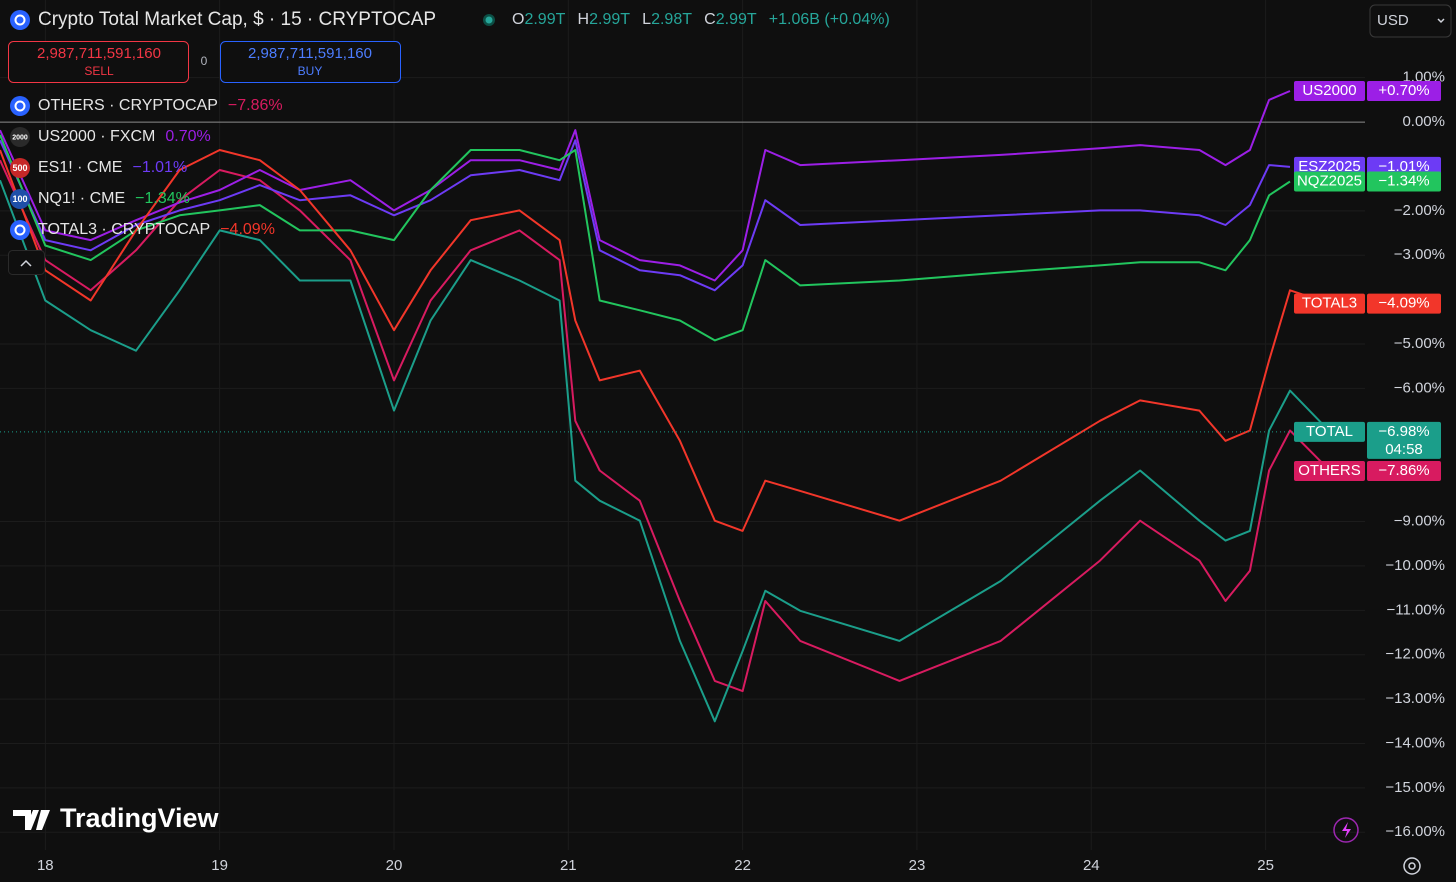  Describe the element at coordinates (568, 865) in the screenshot. I see `x-tick-label: 21` at that location.